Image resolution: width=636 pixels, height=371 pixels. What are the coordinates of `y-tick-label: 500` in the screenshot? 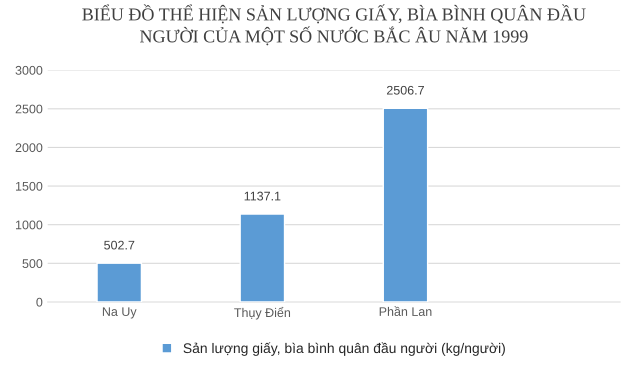 It's located at (32, 263).